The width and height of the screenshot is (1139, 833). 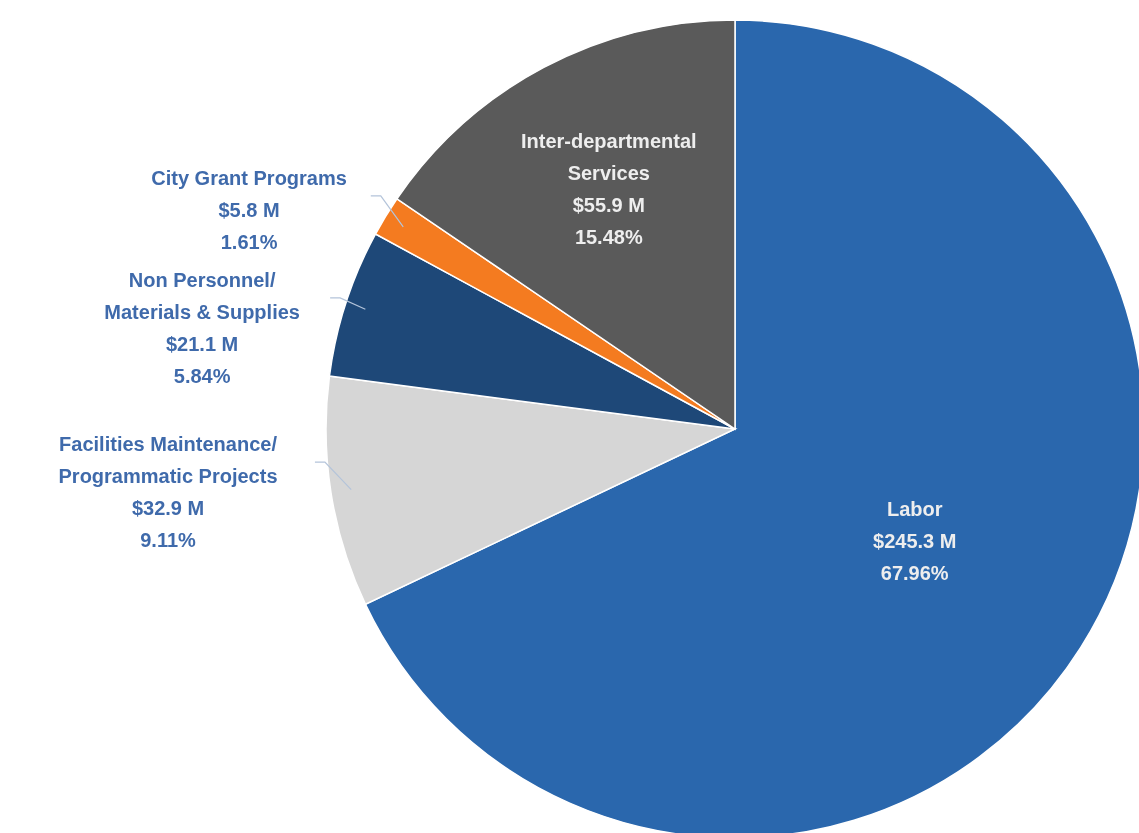 I want to click on data-label: $5.8 M 1.61%, so click(x=249, y=226).